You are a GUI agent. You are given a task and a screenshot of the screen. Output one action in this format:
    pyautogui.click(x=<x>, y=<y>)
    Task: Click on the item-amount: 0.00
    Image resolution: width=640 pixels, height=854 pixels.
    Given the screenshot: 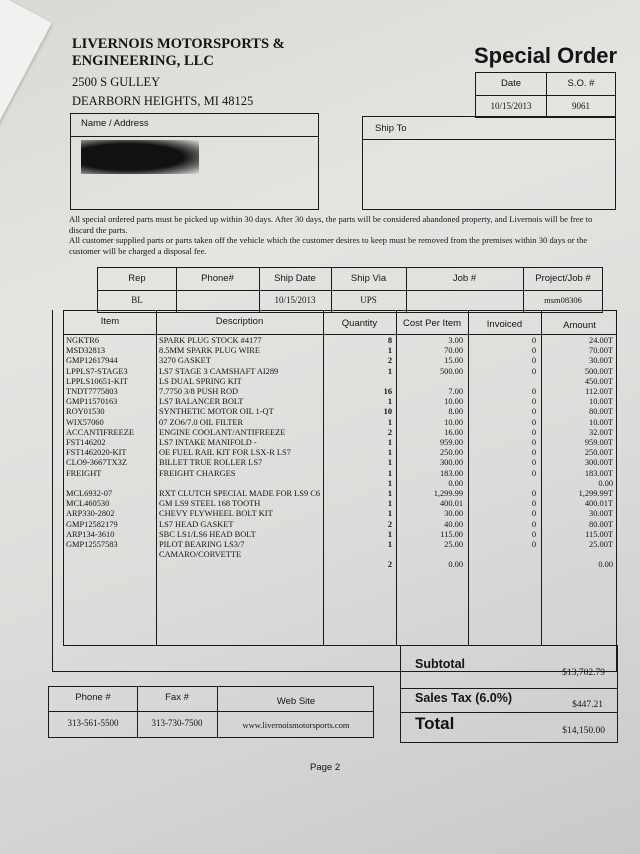 What is the action you would take?
    pyautogui.click(x=605, y=565)
    